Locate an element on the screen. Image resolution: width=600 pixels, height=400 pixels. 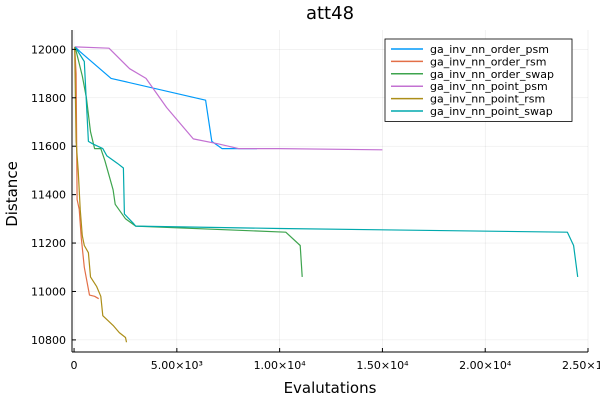
y-tick-label: 11600 is located at coordinates (48, 146).